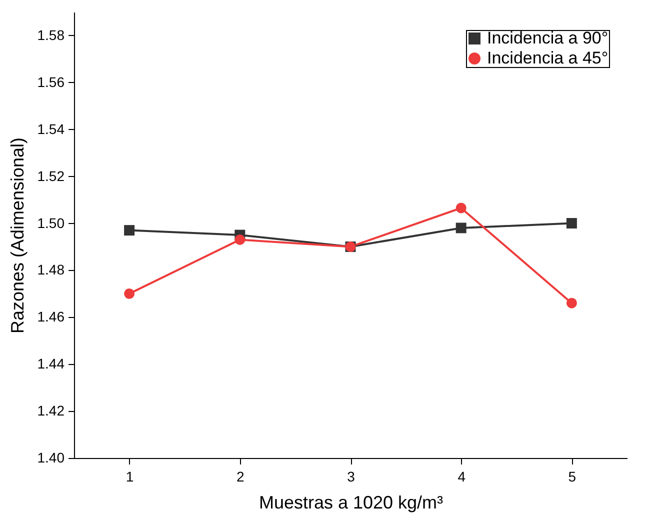  Describe the element at coordinates (51, 458) in the screenshot. I see `y-tick-label: 1.40` at that location.